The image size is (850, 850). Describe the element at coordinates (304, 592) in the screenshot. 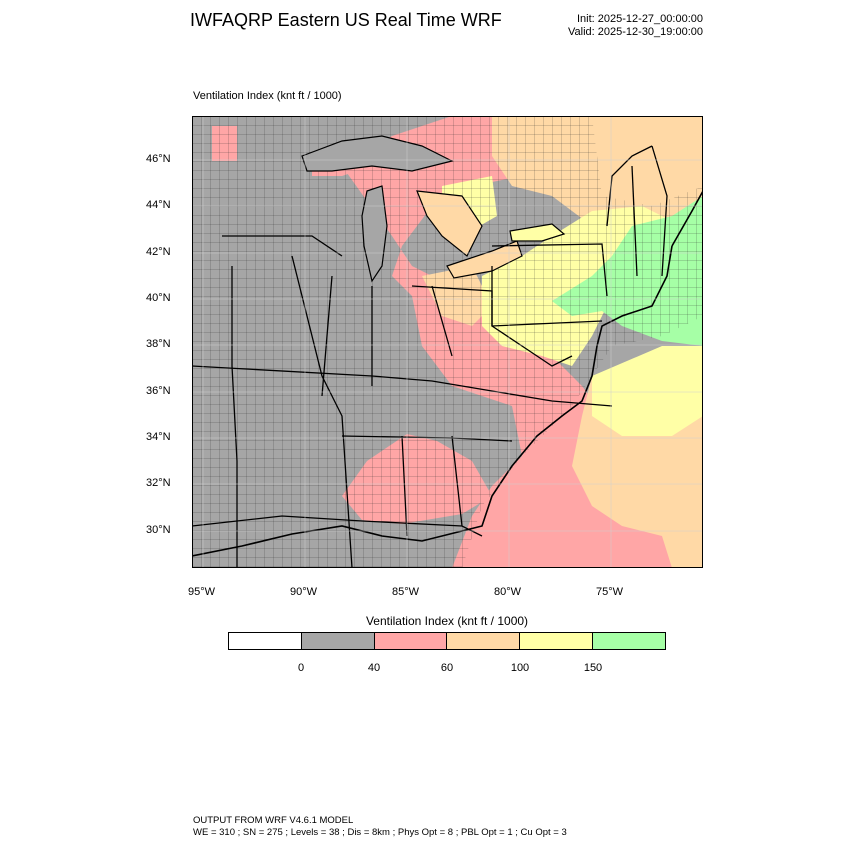

I see `lon-label: 90°W` at that location.